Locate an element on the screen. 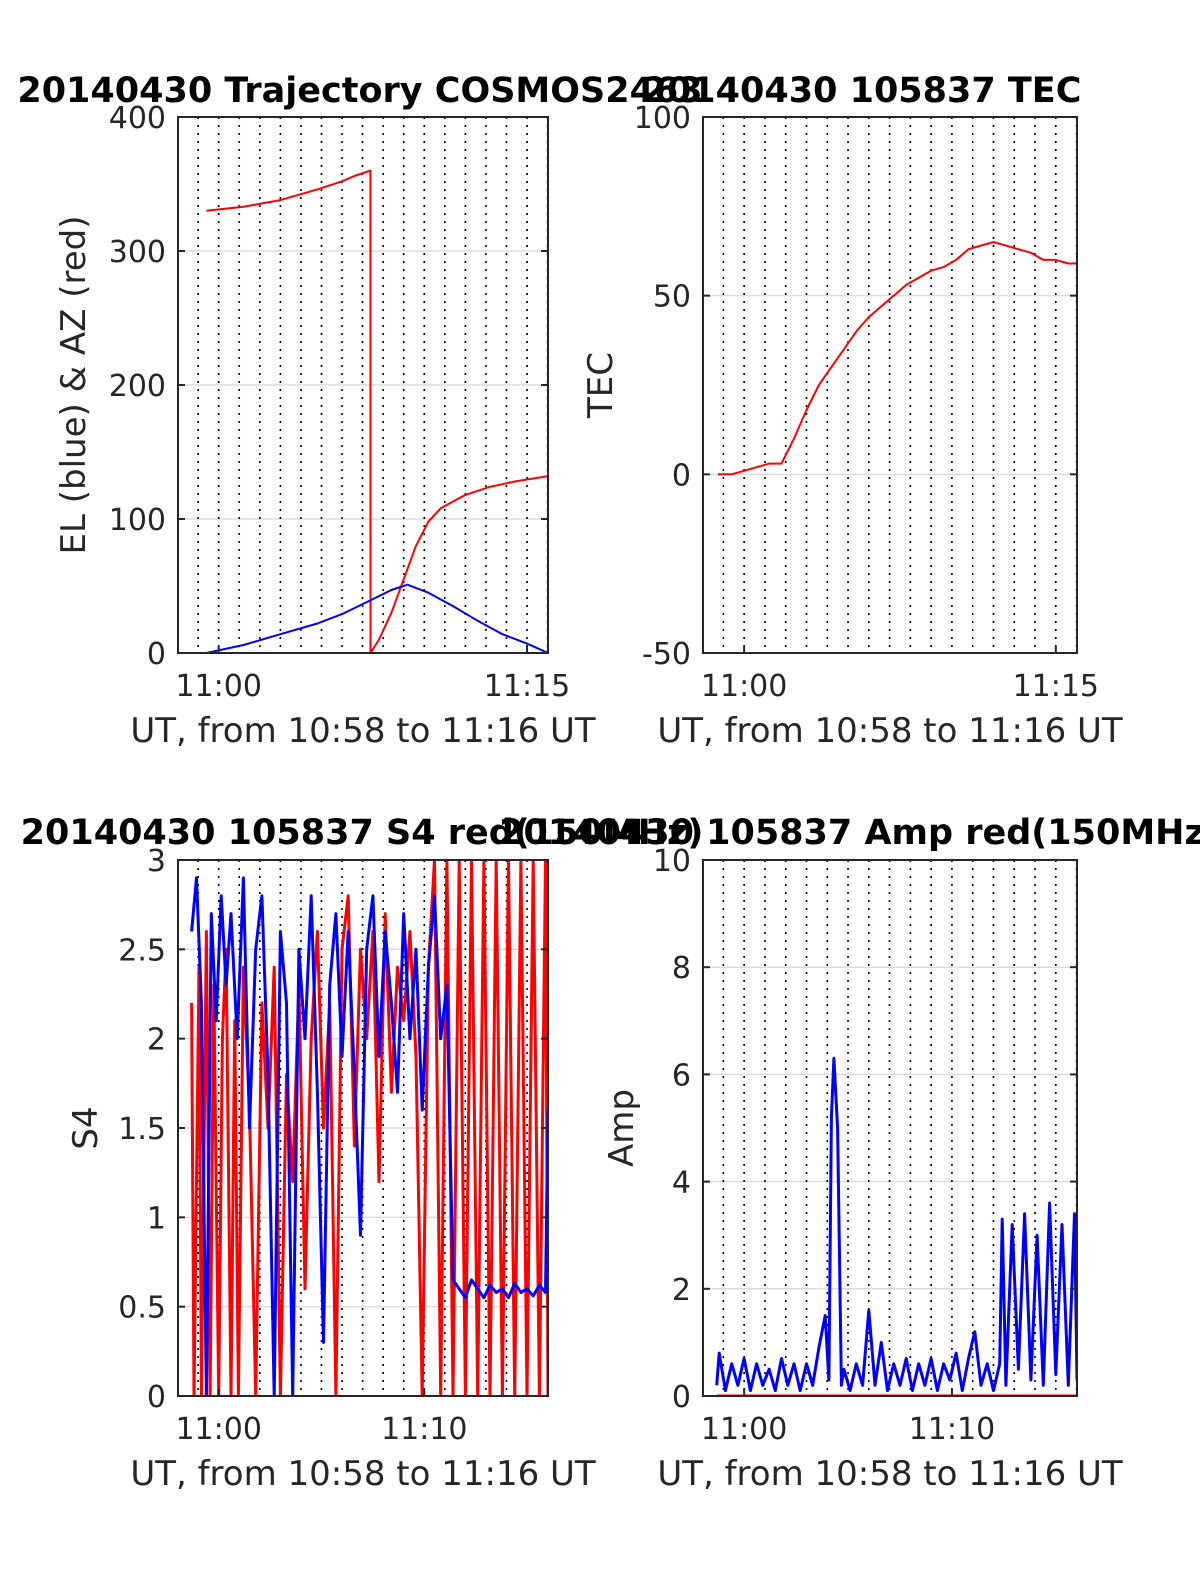 The height and width of the screenshot is (1575, 1200). amp-title: 20140430 105837 Amp red(150MHz) is located at coordinates (849, 833).